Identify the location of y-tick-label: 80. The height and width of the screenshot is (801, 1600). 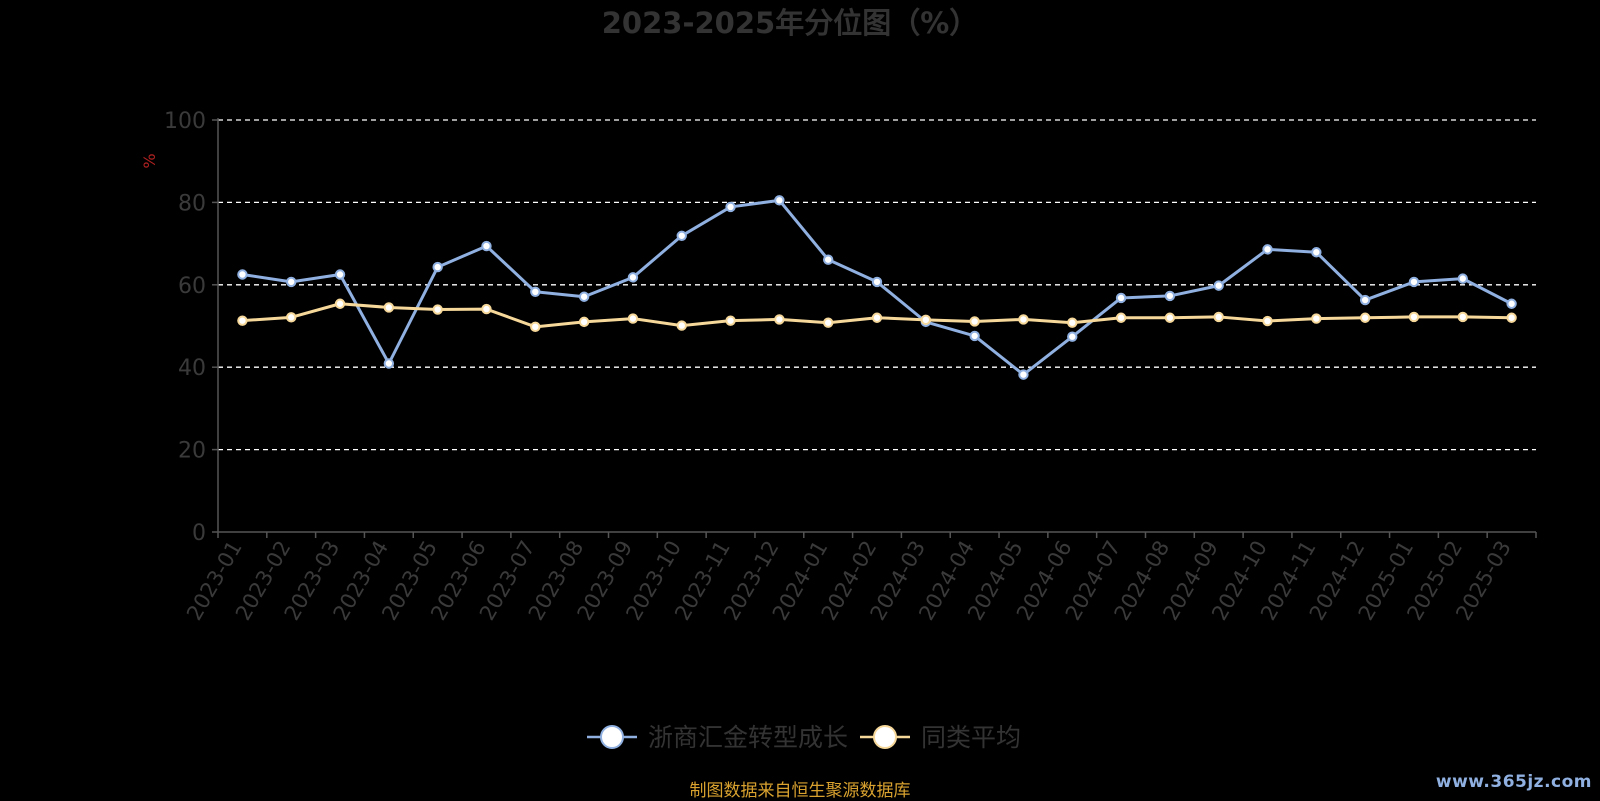
(192, 203).